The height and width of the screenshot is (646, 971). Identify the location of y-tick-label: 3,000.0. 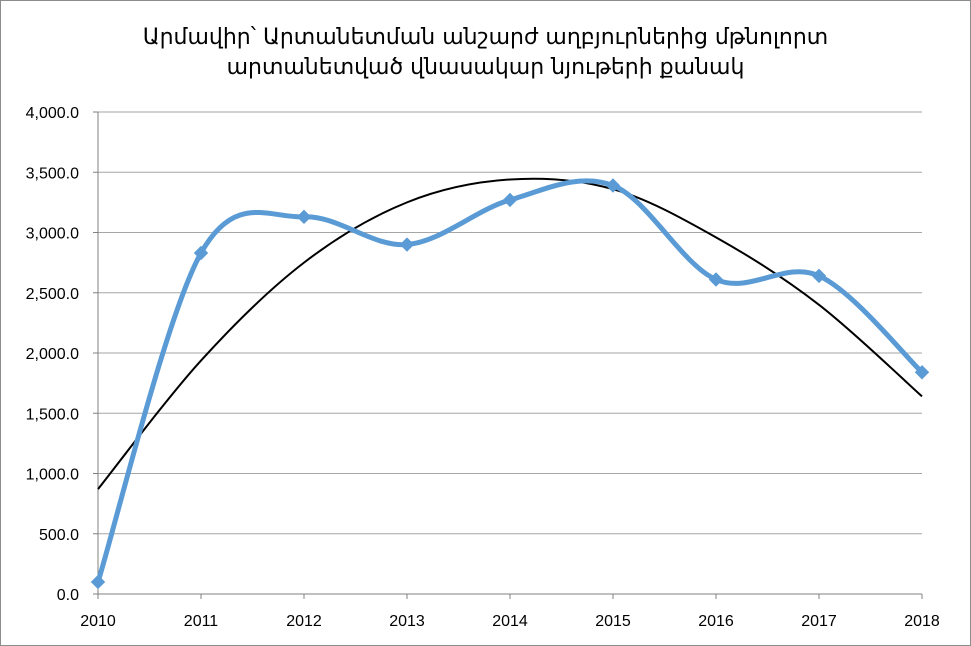
(52, 234).